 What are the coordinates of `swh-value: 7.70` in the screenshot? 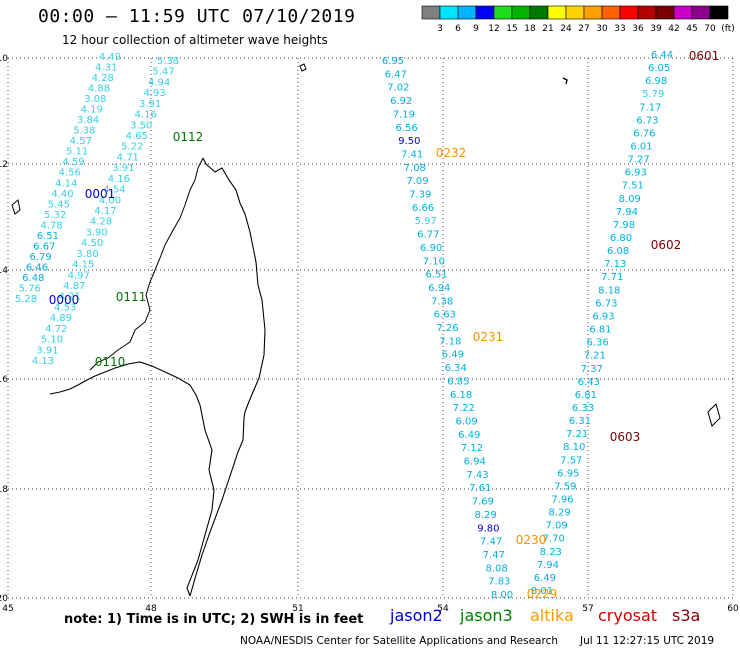 It's located at (554, 539).